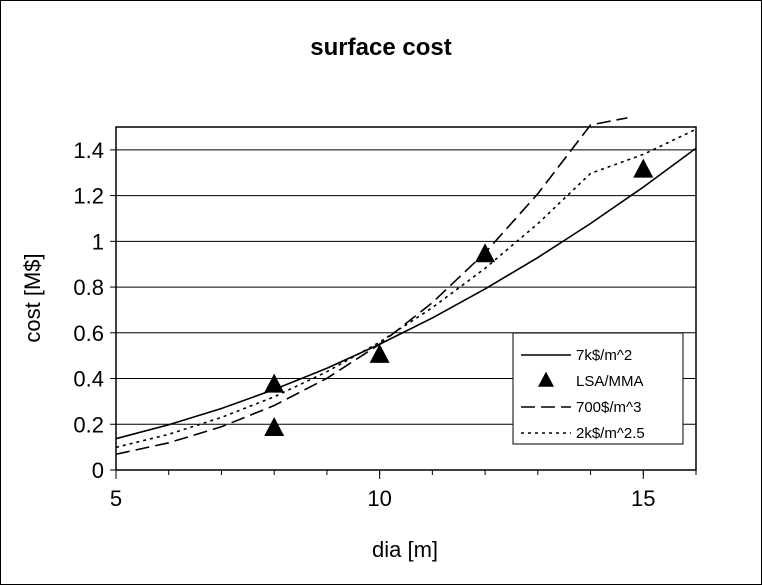 This screenshot has width=762, height=585. I want to click on y-tick-label: 0.4, so click(88, 379).